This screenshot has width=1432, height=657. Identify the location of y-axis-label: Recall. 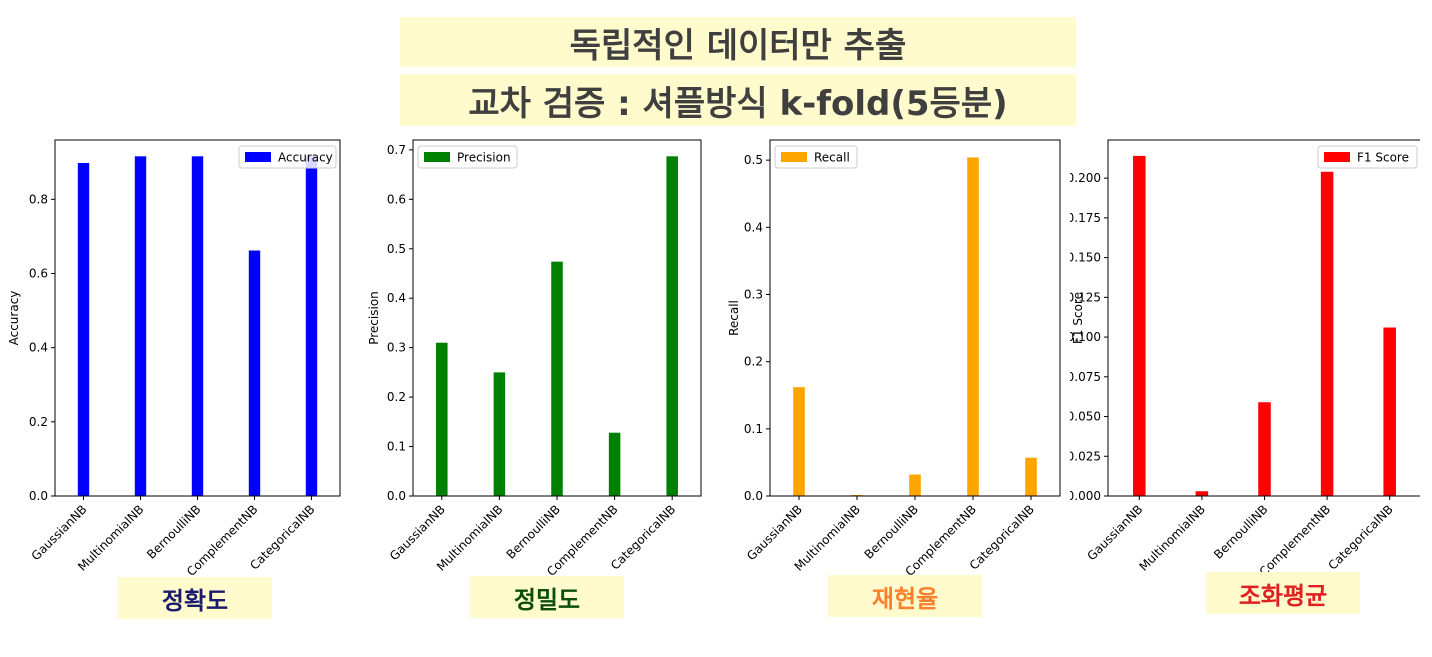
(734, 318).